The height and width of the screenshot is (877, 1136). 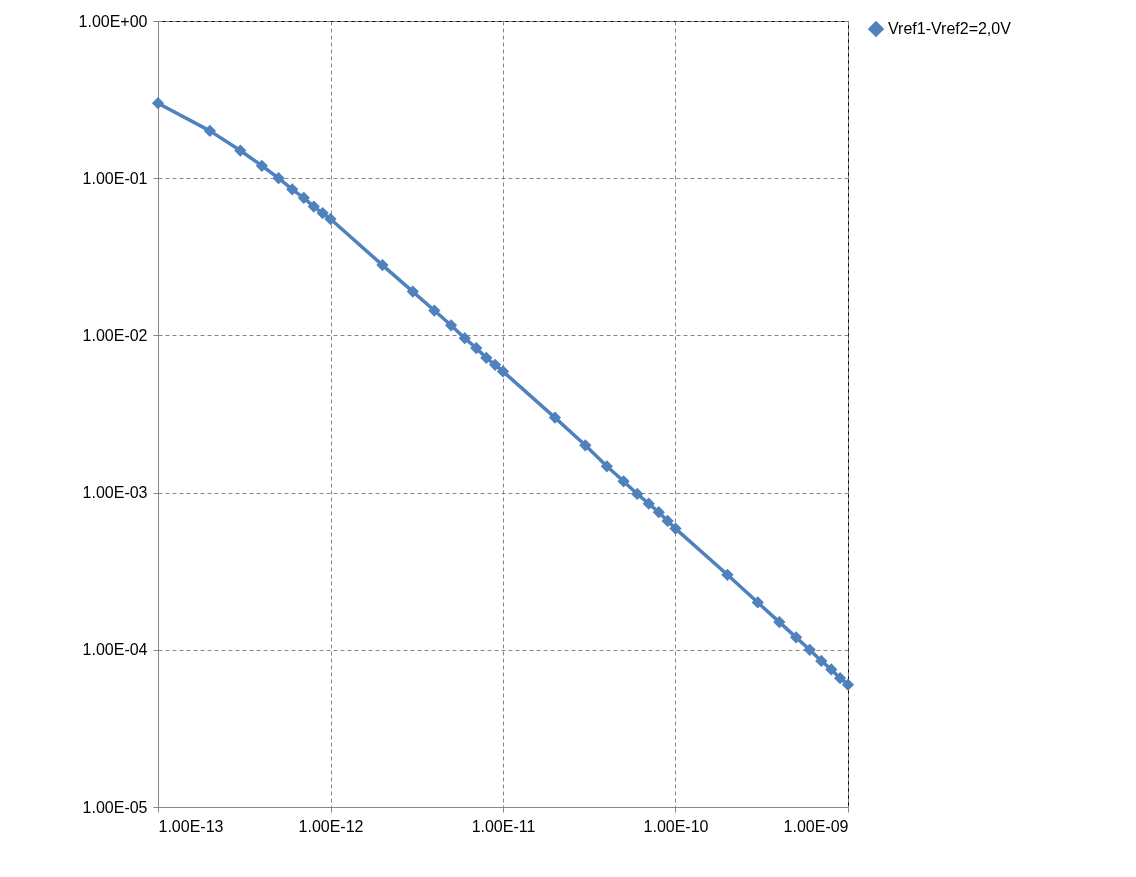 What do you see at coordinates (115, 493) in the screenshot?
I see `y-tick-label: 1.00E-03` at bounding box center [115, 493].